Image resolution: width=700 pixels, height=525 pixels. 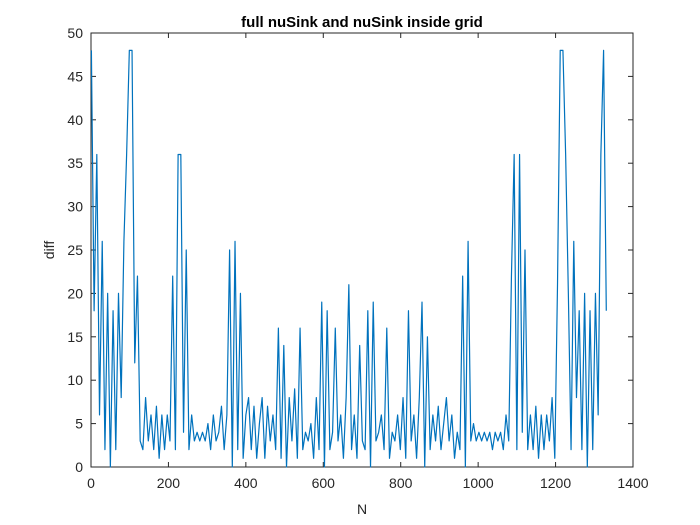 What do you see at coordinates (75, 120) in the screenshot?
I see `y-tick-label: 40` at bounding box center [75, 120].